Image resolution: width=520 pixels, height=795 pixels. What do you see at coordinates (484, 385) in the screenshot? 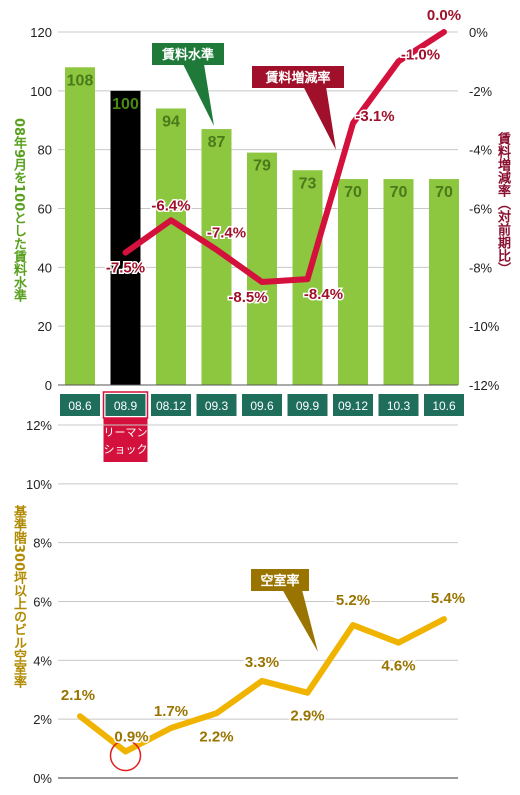
I see `top-right-tick-label: -12%` at bounding box center [484, 385].